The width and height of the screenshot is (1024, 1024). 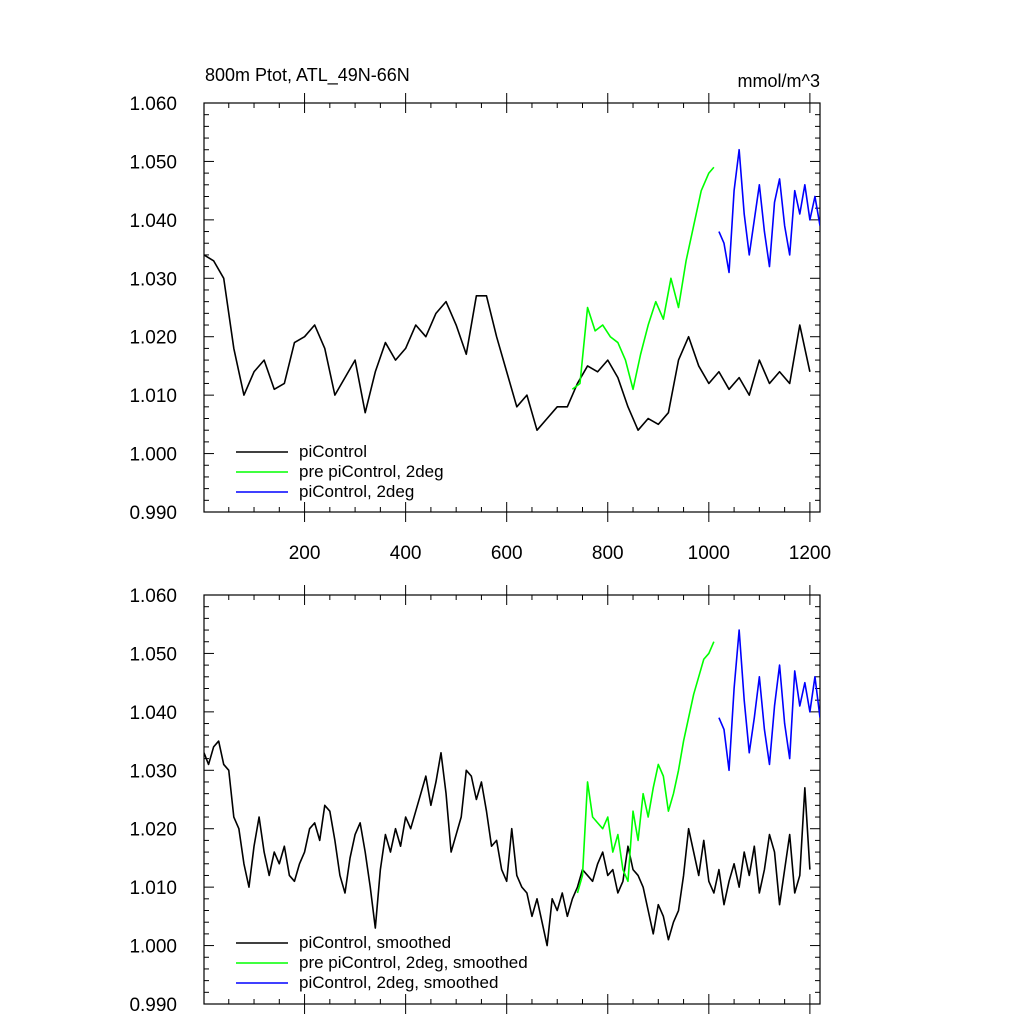 I want to click on x-tick-label: 200, so click(x=305, y=553).